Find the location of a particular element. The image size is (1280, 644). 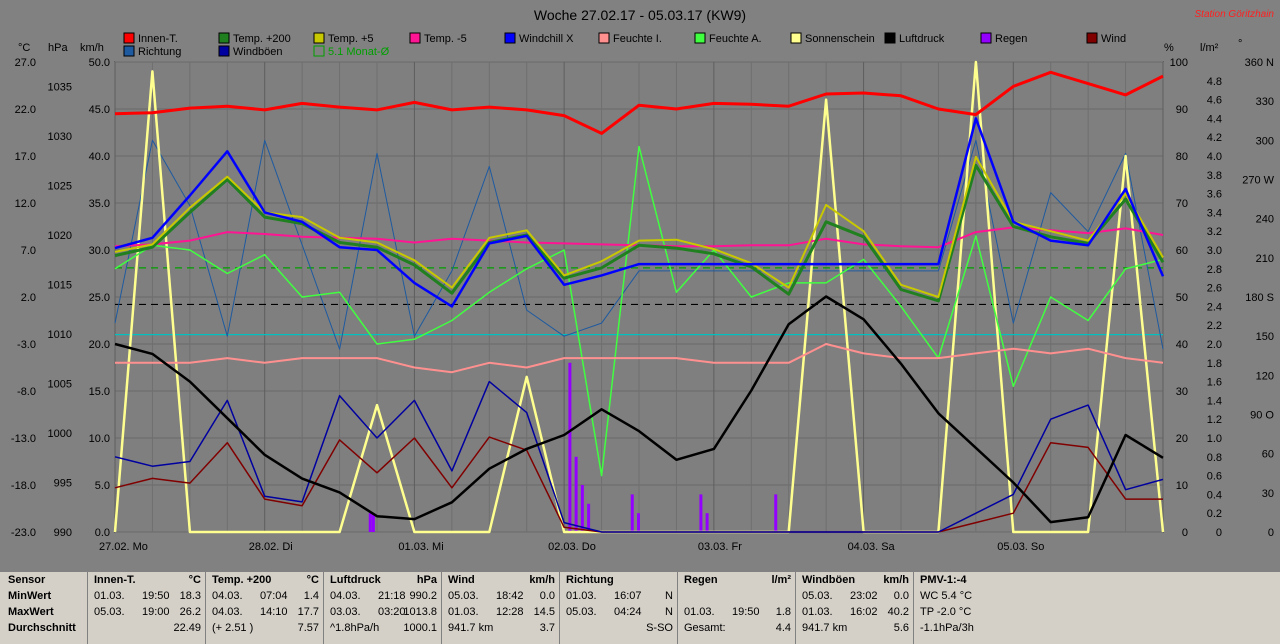

stat-cell-time: 19:00 is located at coordinates (156, 612).